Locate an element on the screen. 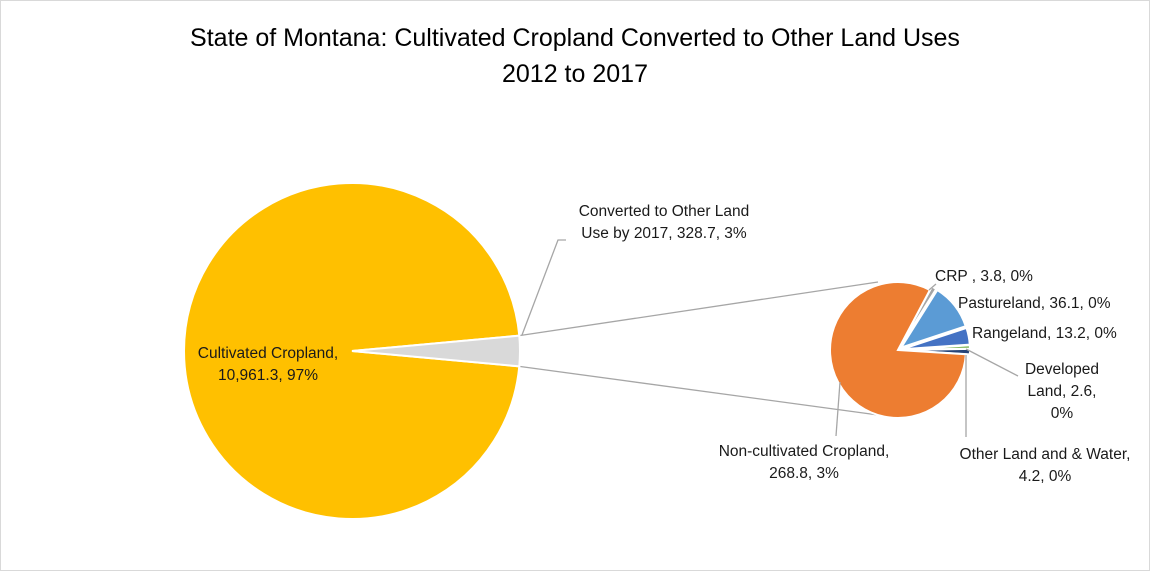 This screenshot has height=571, width=1150. slice-pastureland is located at coordinates (932, 319).